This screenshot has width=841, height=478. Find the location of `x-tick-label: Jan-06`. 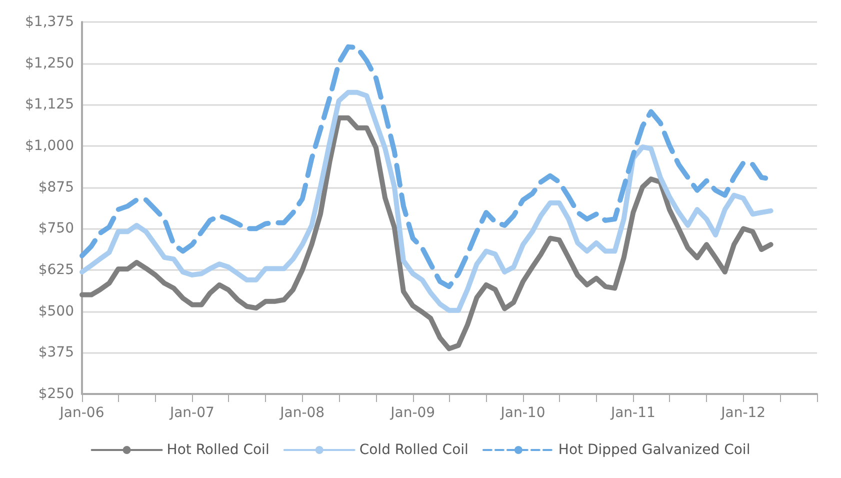

x-tick-label: Jan-06 is located at coordinates (81, 413).